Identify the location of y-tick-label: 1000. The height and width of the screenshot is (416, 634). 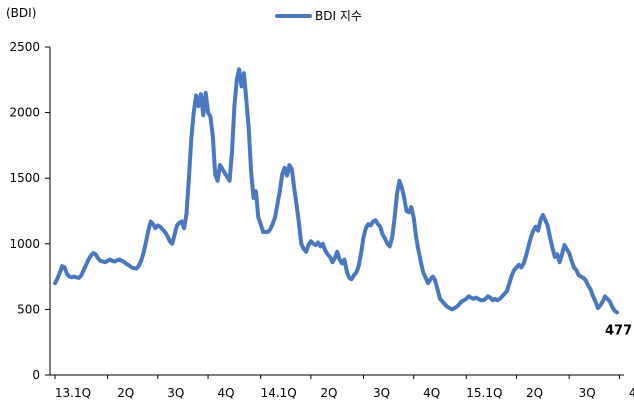
(24, 244).